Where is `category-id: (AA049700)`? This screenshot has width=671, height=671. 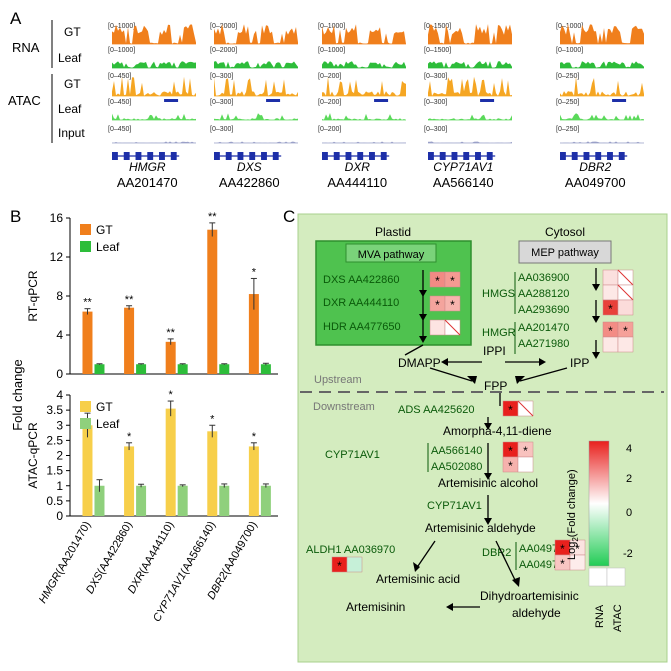 category-id: (AA049700) is located at coordinates (240, 548).